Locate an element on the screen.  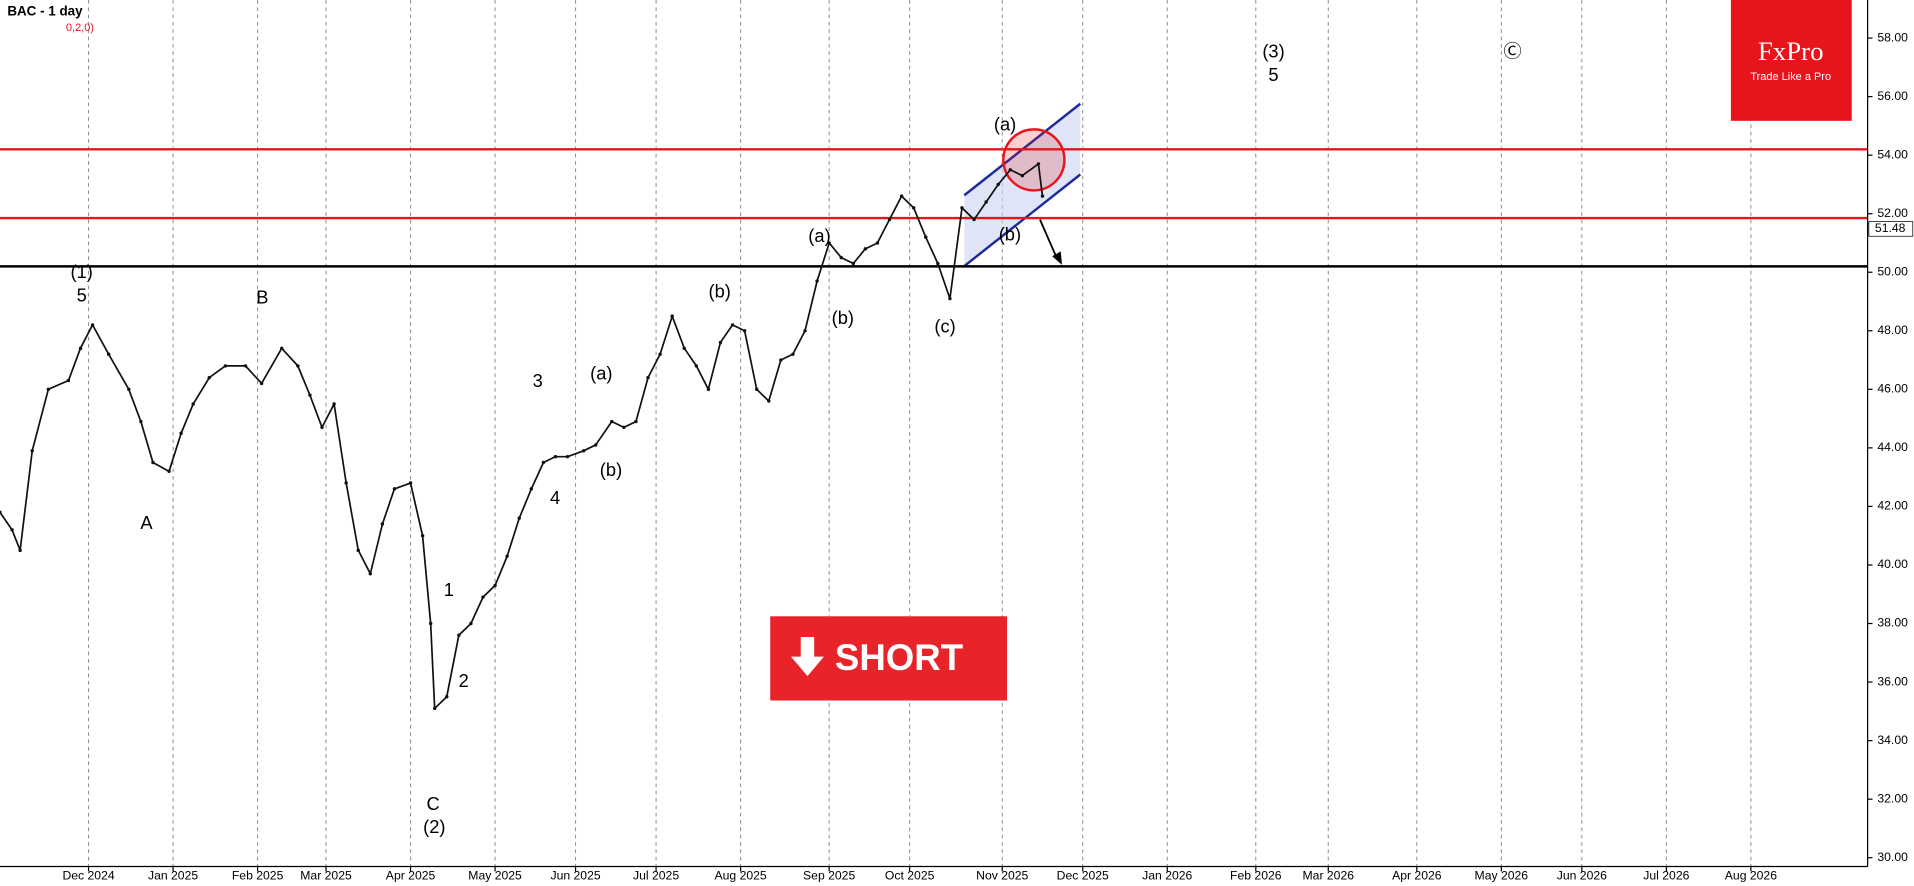
y-tick-label: 36.00 is located at coordinates (1892, 681).